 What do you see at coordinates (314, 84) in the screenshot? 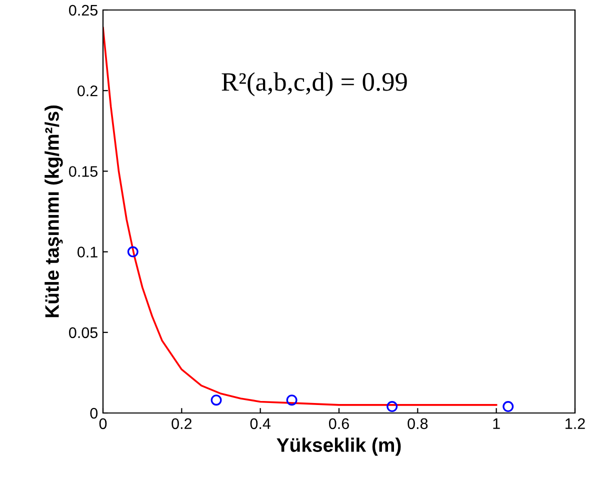
I see `annotation: R²(a,b,c,d) = 0.99` at bounding box center [314, 84].